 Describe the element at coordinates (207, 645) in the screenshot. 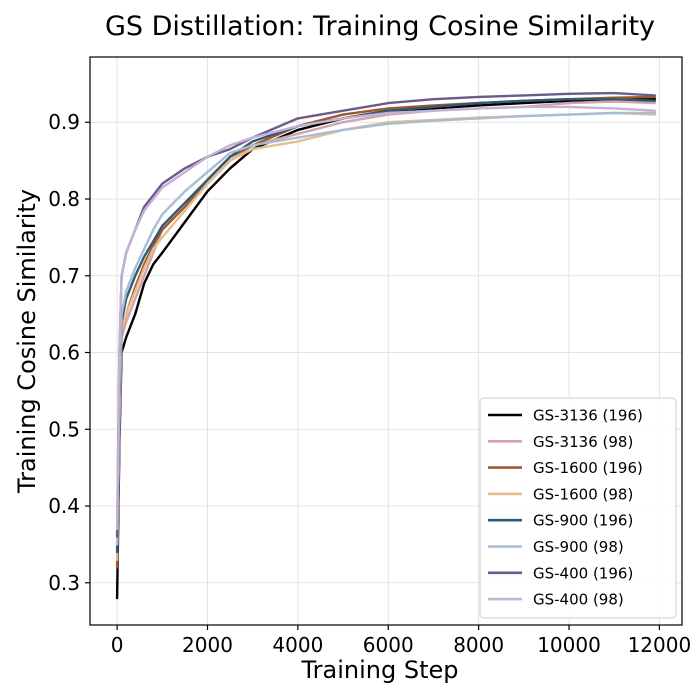

I see `x-tick-label: 2000` at that location.